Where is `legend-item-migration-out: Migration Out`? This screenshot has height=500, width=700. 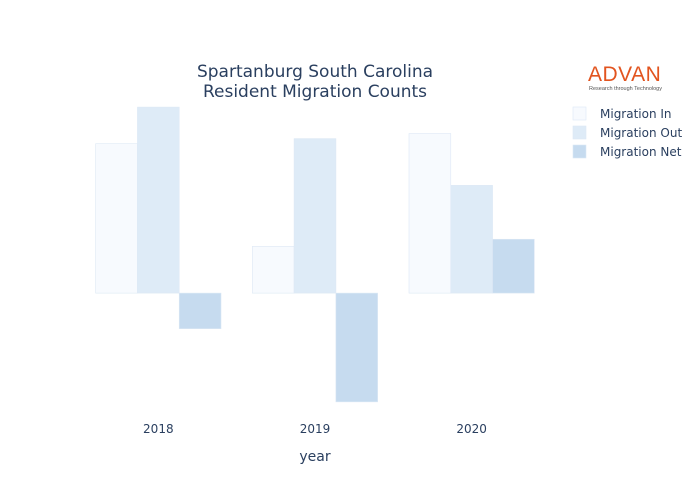 legend-item-migration-out: Migration Out is located at coordinates (627, 132).